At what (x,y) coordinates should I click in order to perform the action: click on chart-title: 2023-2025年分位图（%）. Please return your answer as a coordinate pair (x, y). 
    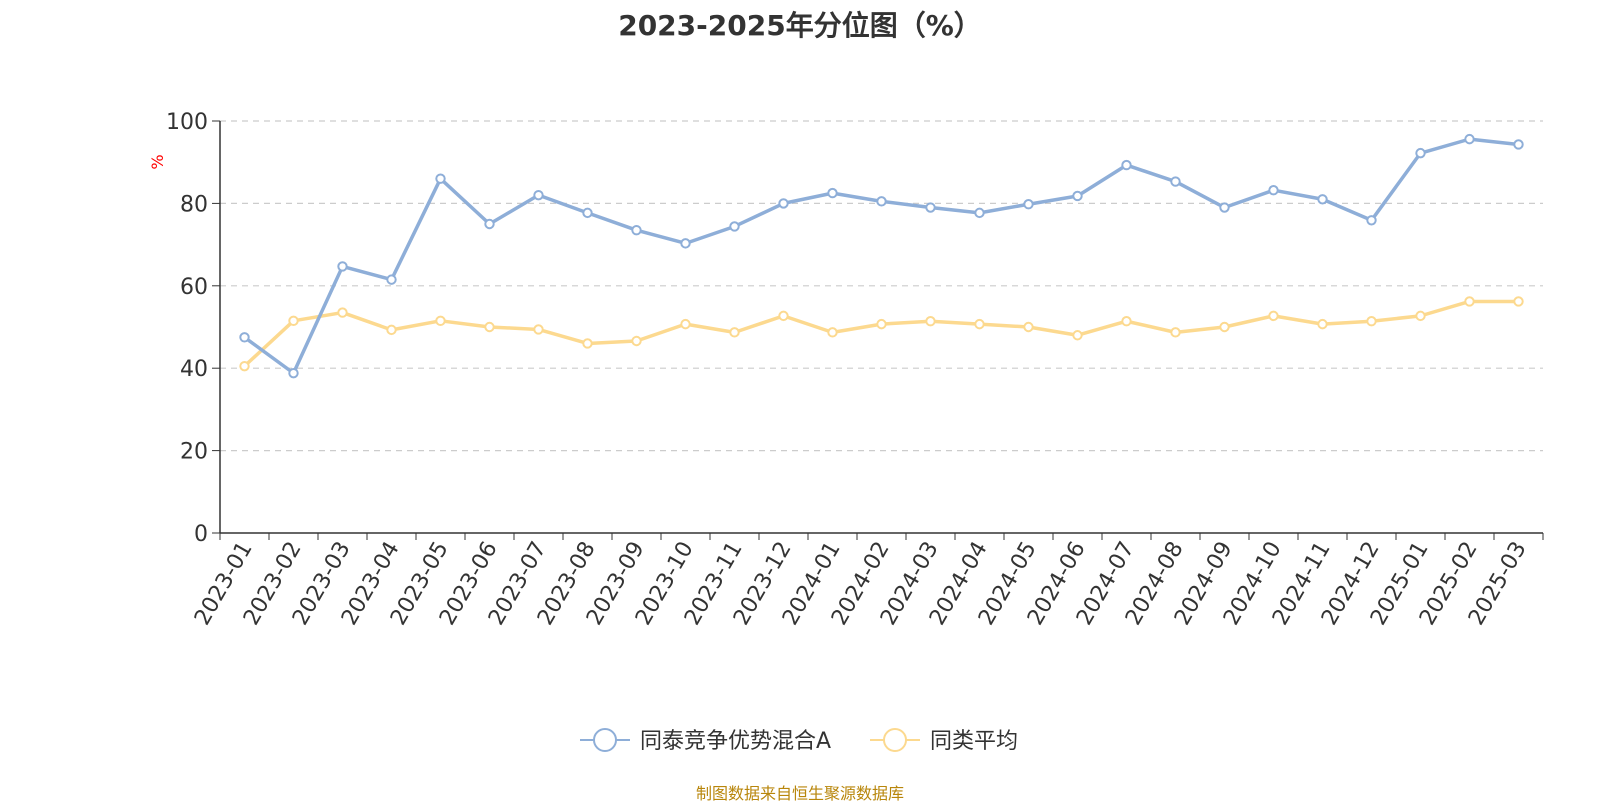
    Looking at the image, I should click on (800, 25).